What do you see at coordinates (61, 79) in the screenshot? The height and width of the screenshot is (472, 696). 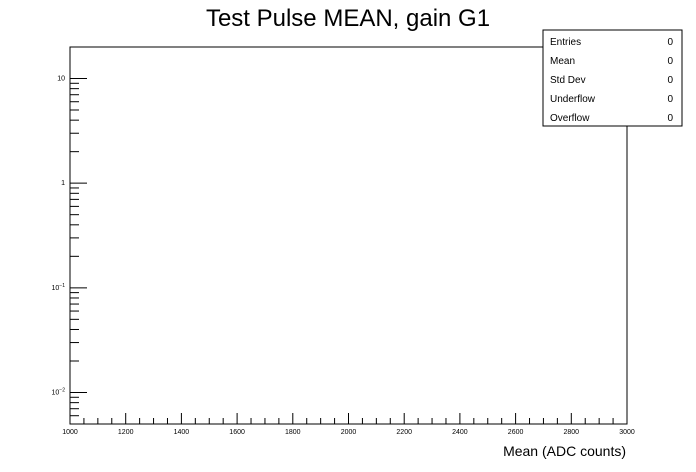 I see `y-tick-label: 10` at bounding box center [61, 79].